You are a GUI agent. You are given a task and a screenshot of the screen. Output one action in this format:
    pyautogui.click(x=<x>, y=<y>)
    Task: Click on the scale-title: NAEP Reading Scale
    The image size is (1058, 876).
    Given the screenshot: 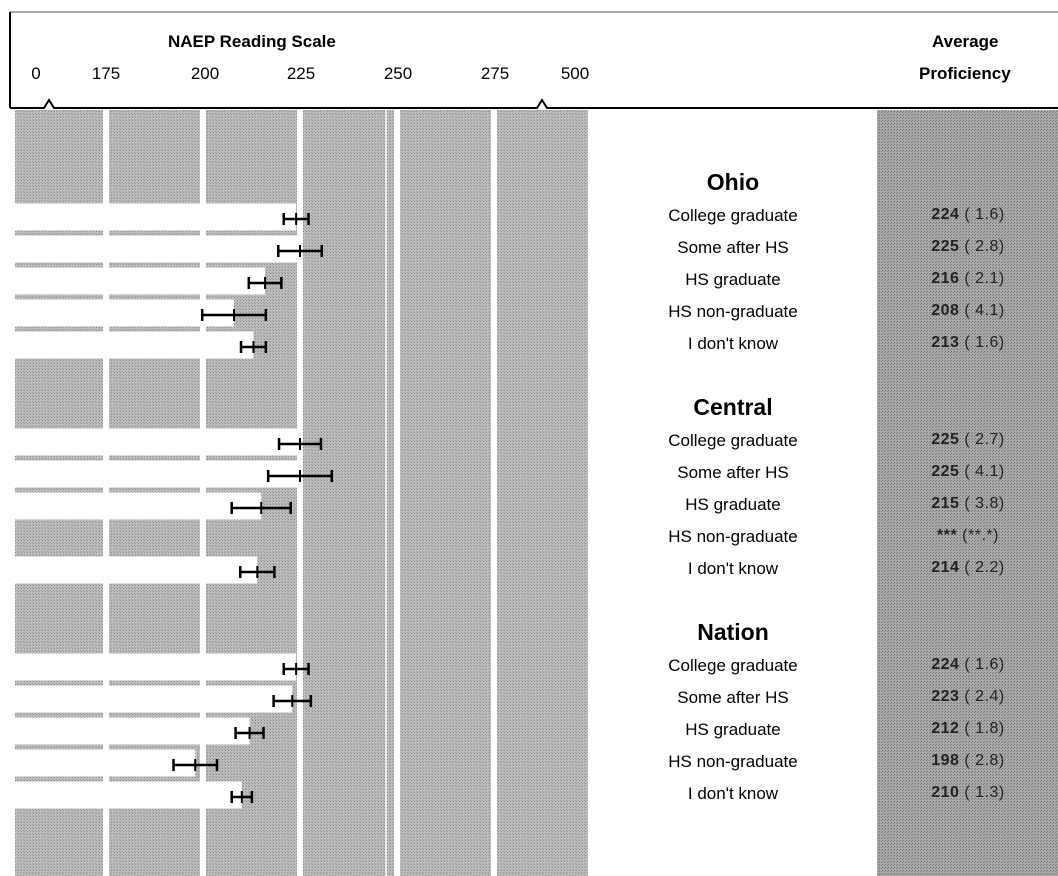 What is the action you would take?
    pyautogui.click(x=252, y=41)
    